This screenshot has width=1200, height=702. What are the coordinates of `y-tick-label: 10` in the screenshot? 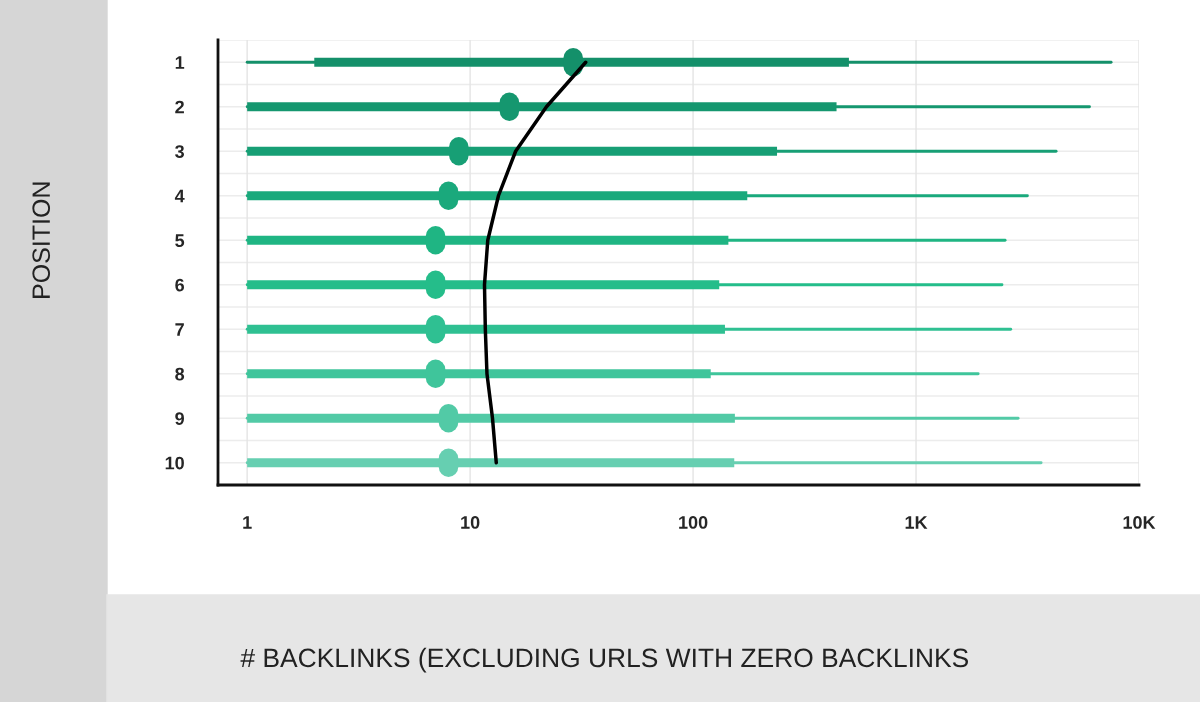 It's located at (174, 463).